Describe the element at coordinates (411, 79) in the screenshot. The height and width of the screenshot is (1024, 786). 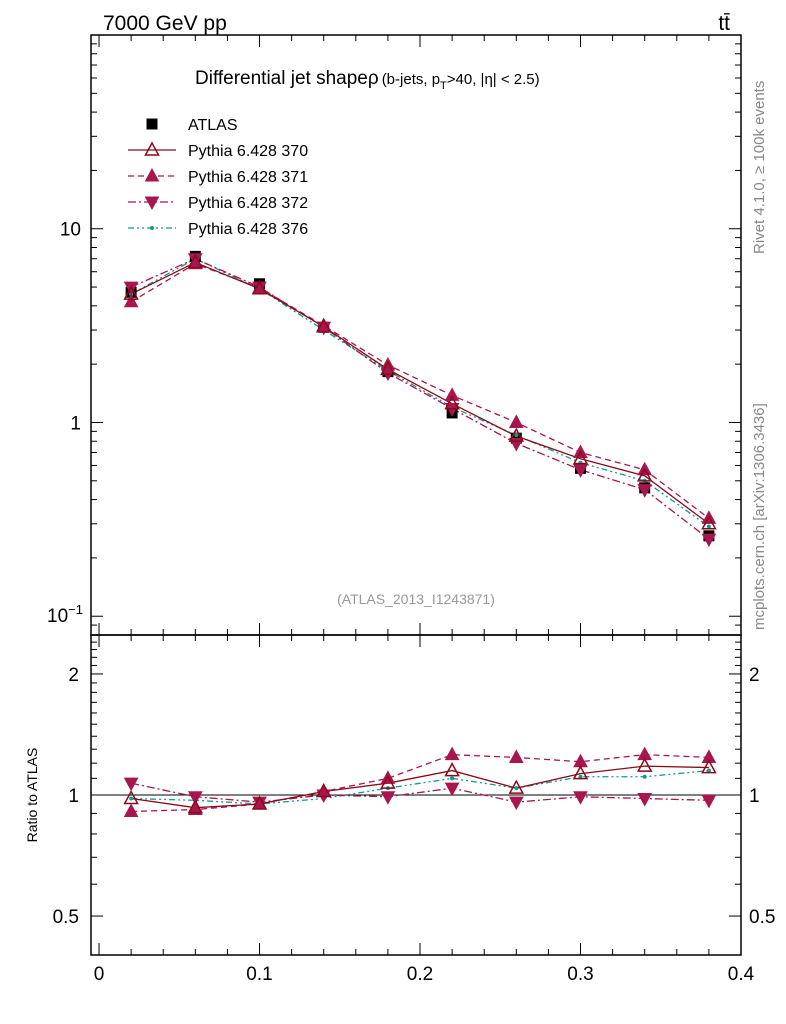
I see `title-cut-open: (b-jets, p` at that location.